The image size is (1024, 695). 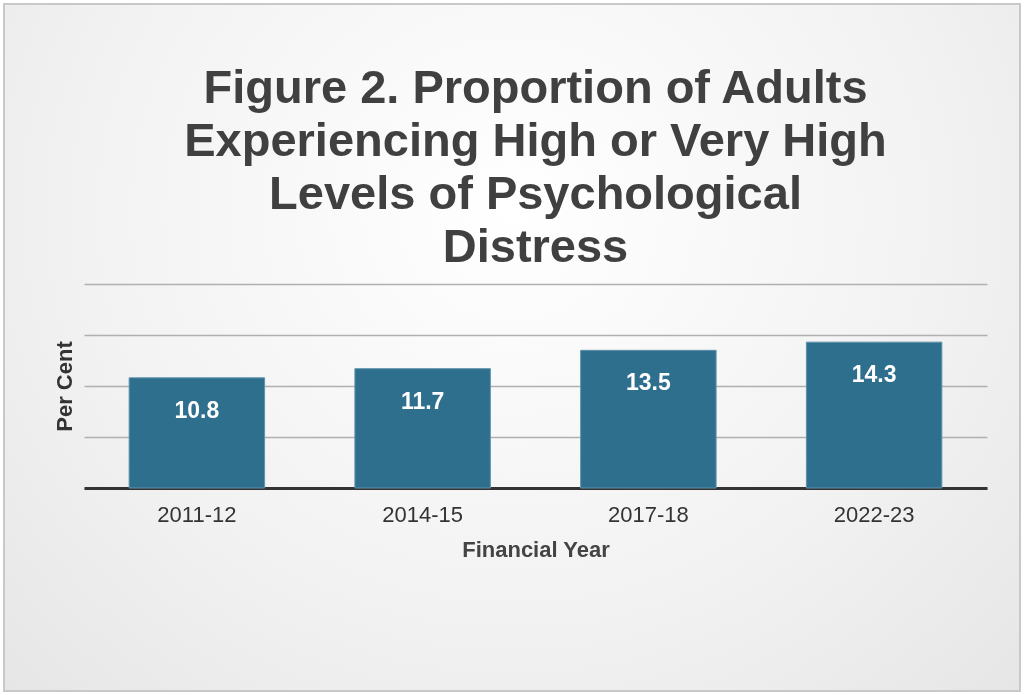 What do you see at coordinates (422, 400) in the screenshot?
I see `data-label: 11.7` at bounding box center [422, 400].